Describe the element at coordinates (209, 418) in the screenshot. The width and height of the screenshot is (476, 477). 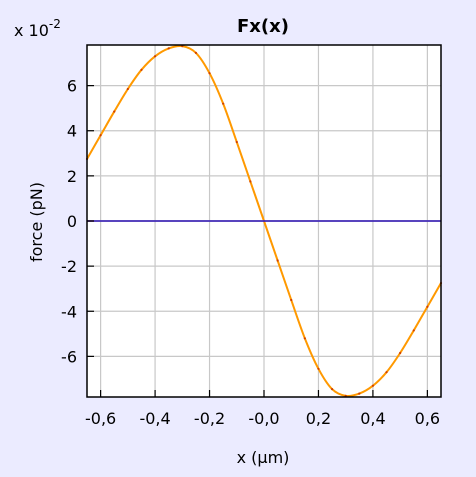
I see `x-tick-label: -0,2` at that location.